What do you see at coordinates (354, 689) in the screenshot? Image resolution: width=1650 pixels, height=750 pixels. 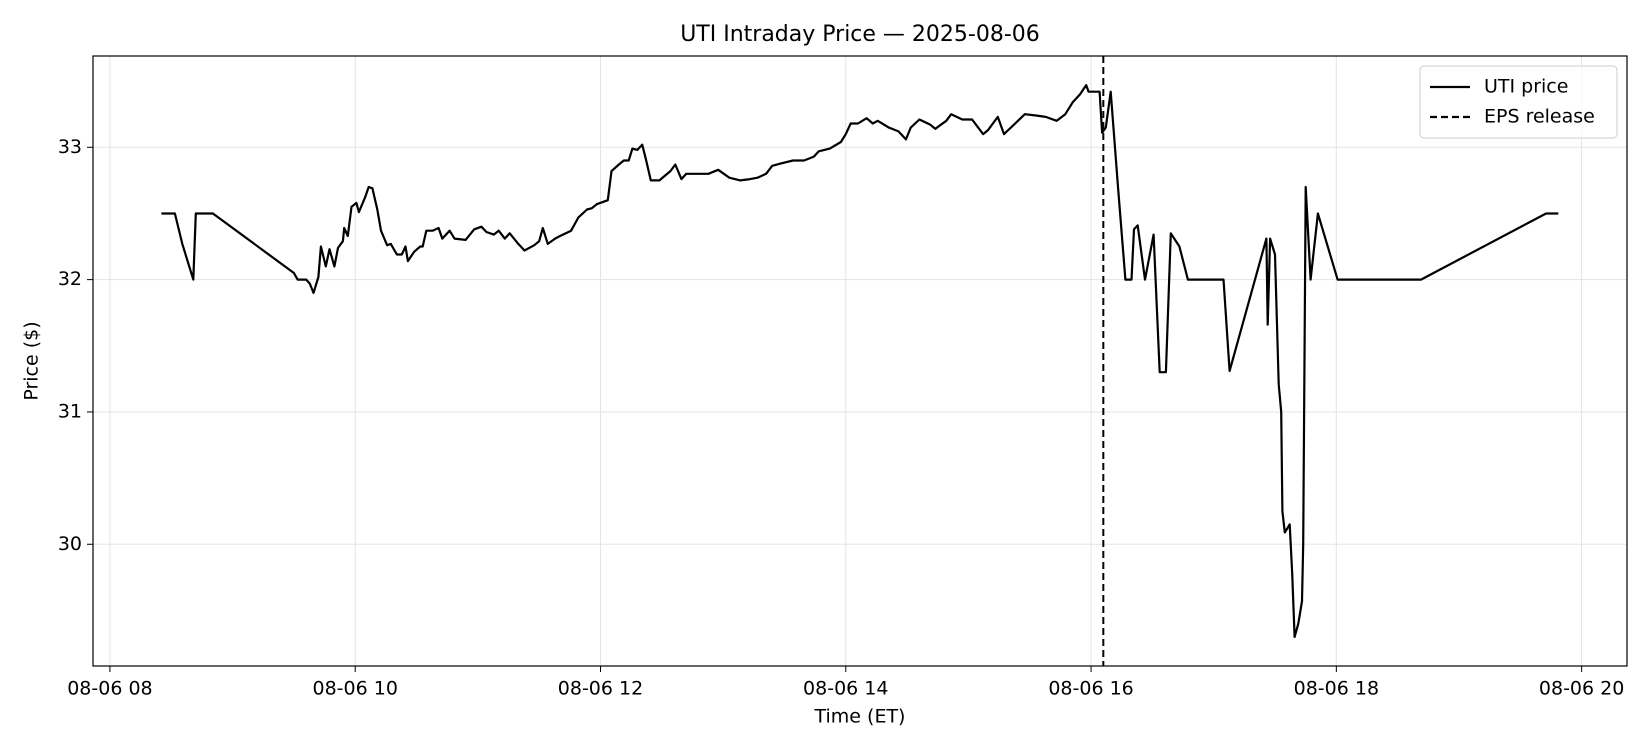 I see `x-tick-label: 08-06 10` at bounding box center [354, 689].